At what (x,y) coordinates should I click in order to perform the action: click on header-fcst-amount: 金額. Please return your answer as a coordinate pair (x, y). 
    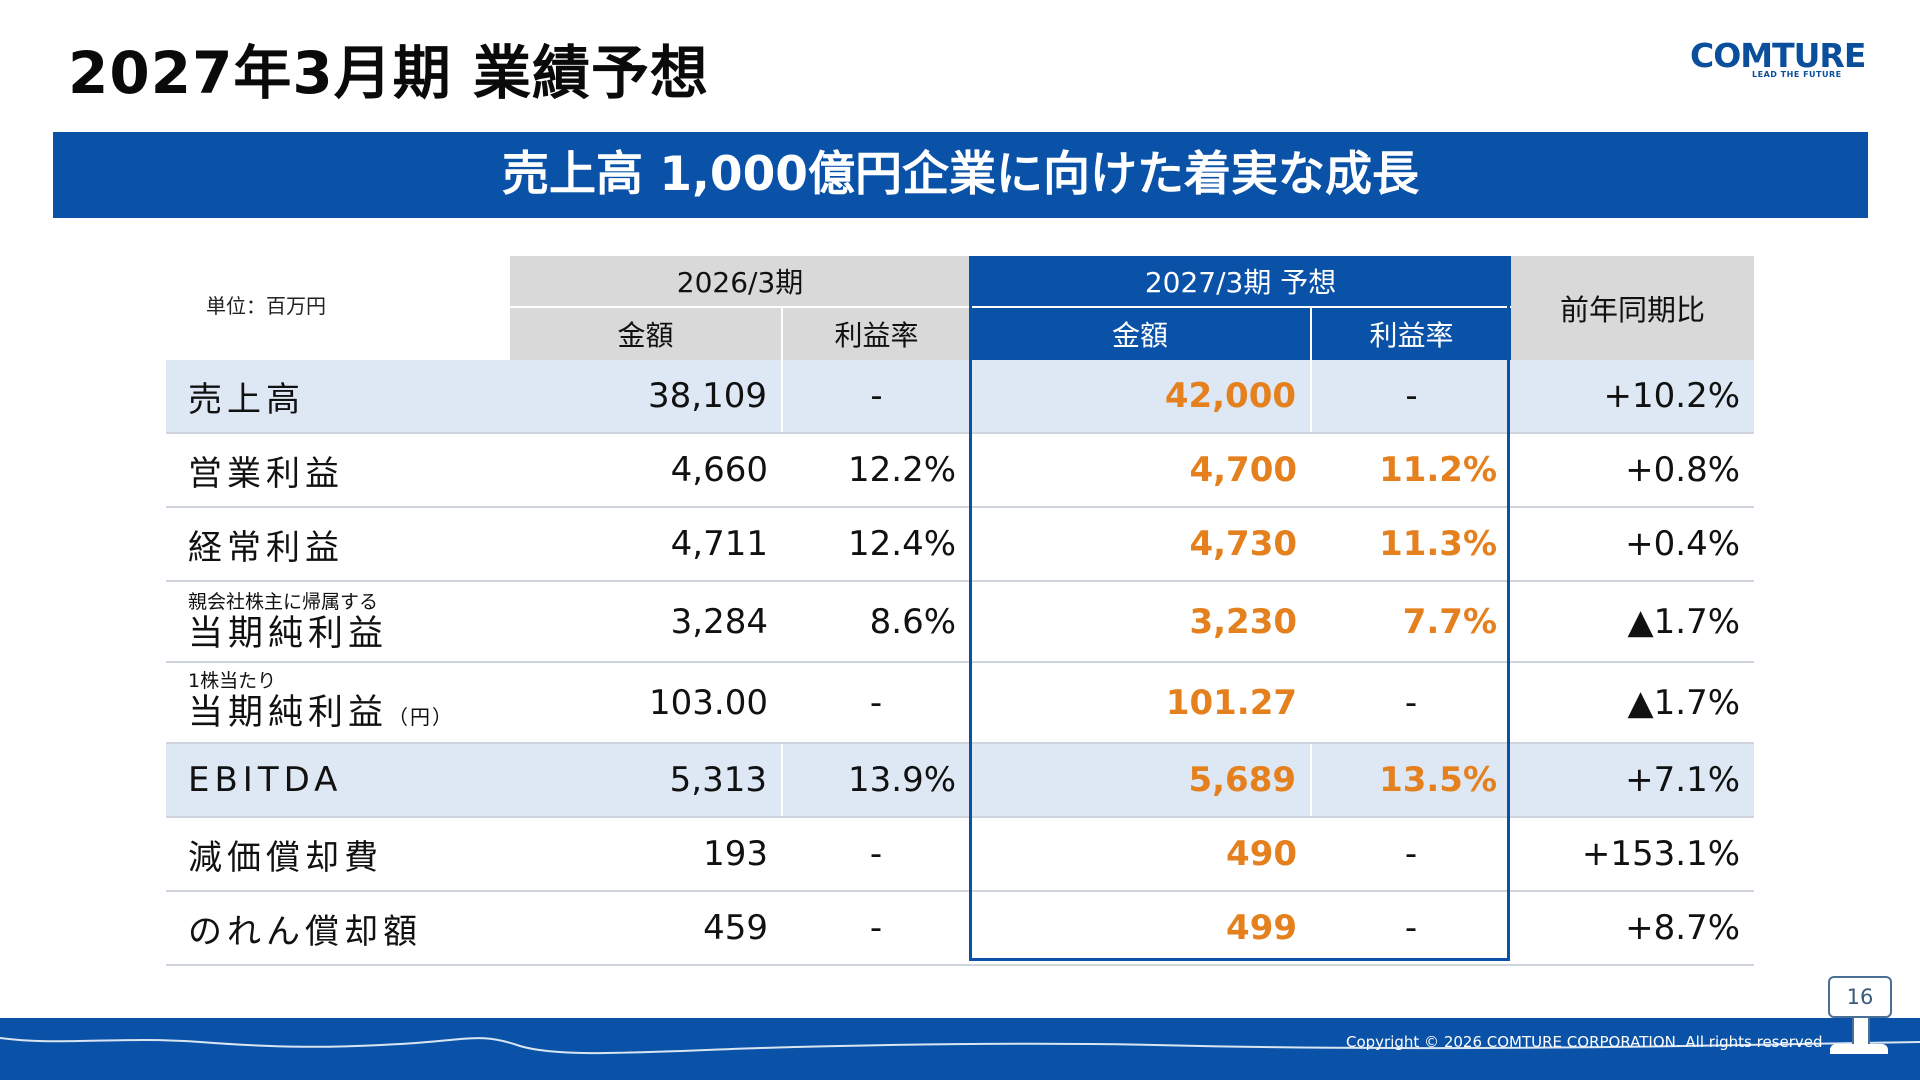
    Looking at the image, I should click on (1141, 333).